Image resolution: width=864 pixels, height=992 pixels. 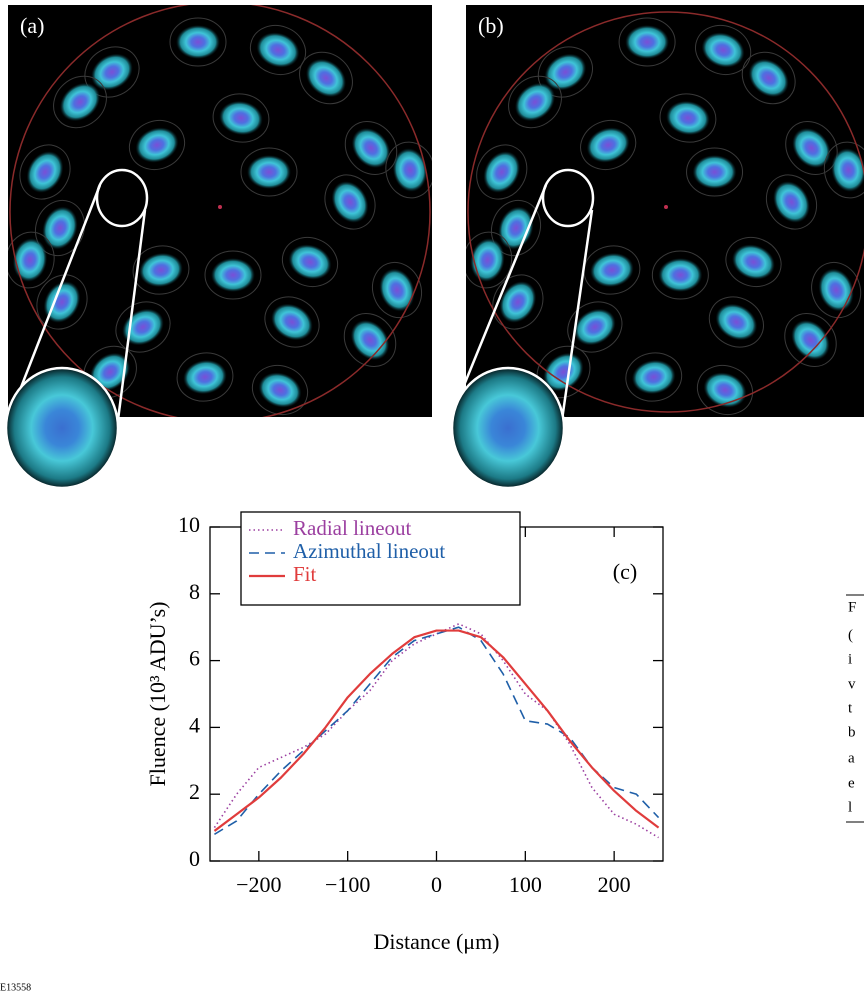 I want to click on panel-label: (c), so click(x=625, y=571).